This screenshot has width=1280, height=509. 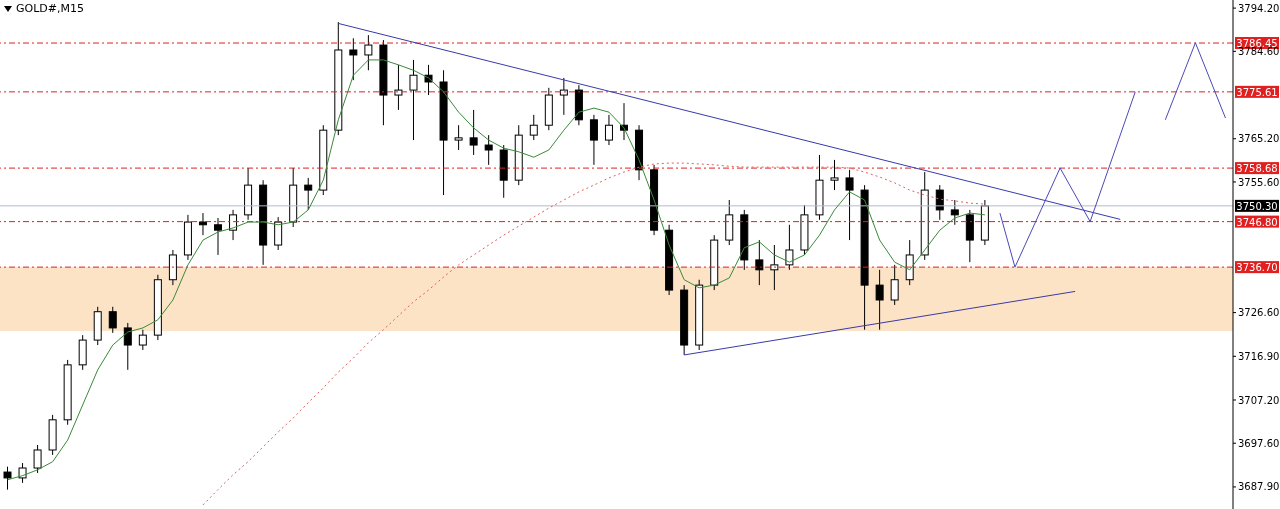 What do you see at coordinates (1257, 222) in the screenshot?
I see `ref-line-label: 3746.80` at bounding box center [1257, 222].